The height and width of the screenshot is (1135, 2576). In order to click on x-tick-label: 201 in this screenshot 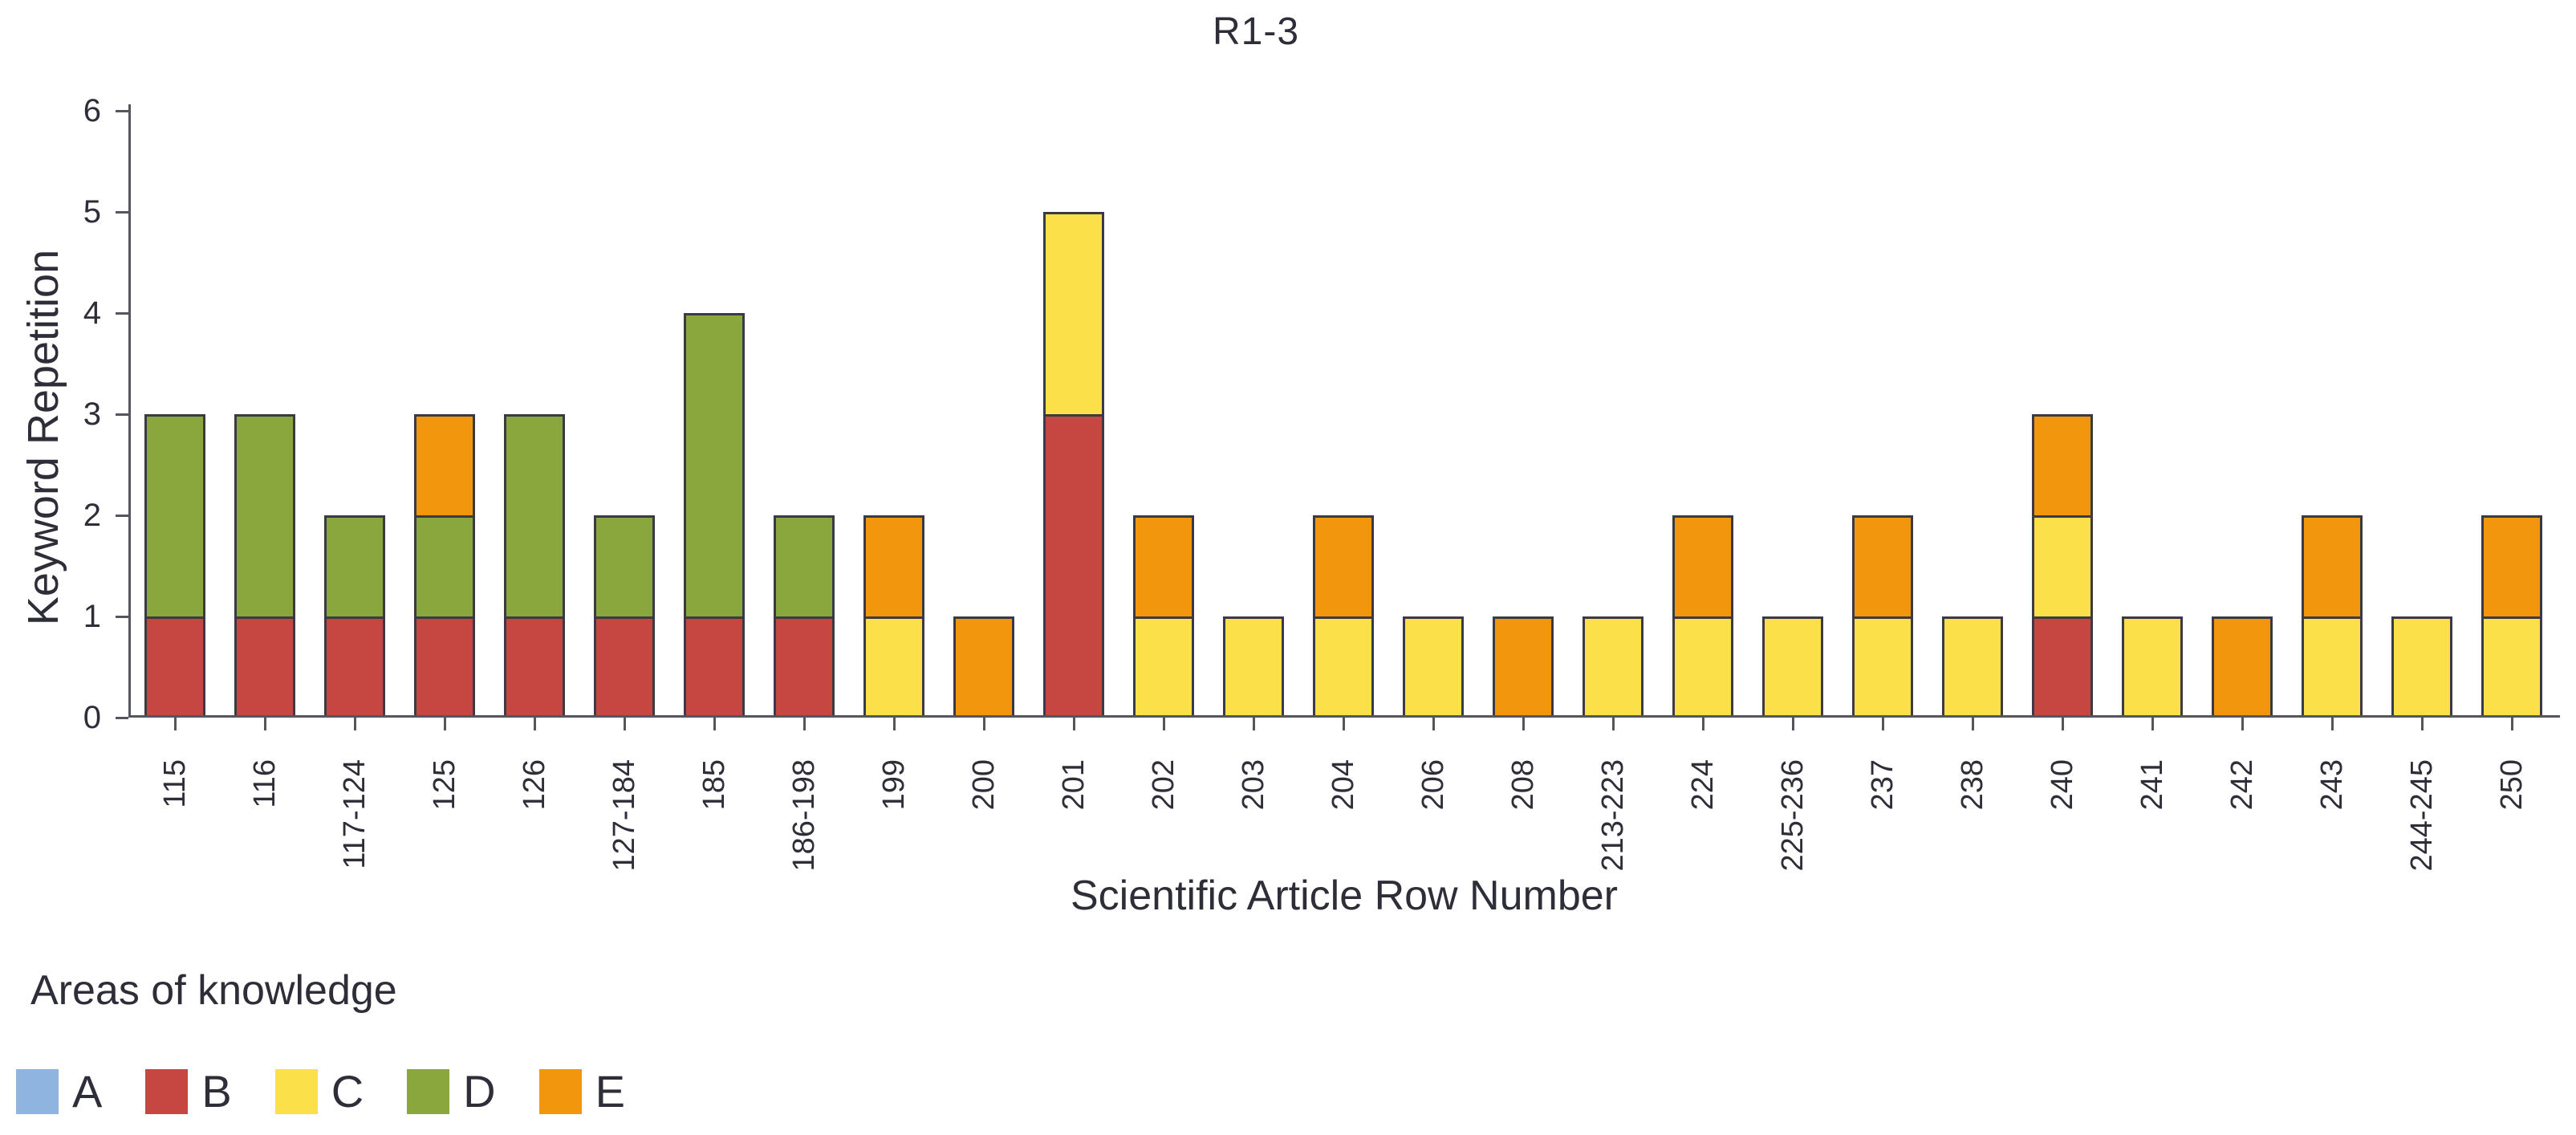, I will do `click(1074, 785)`.